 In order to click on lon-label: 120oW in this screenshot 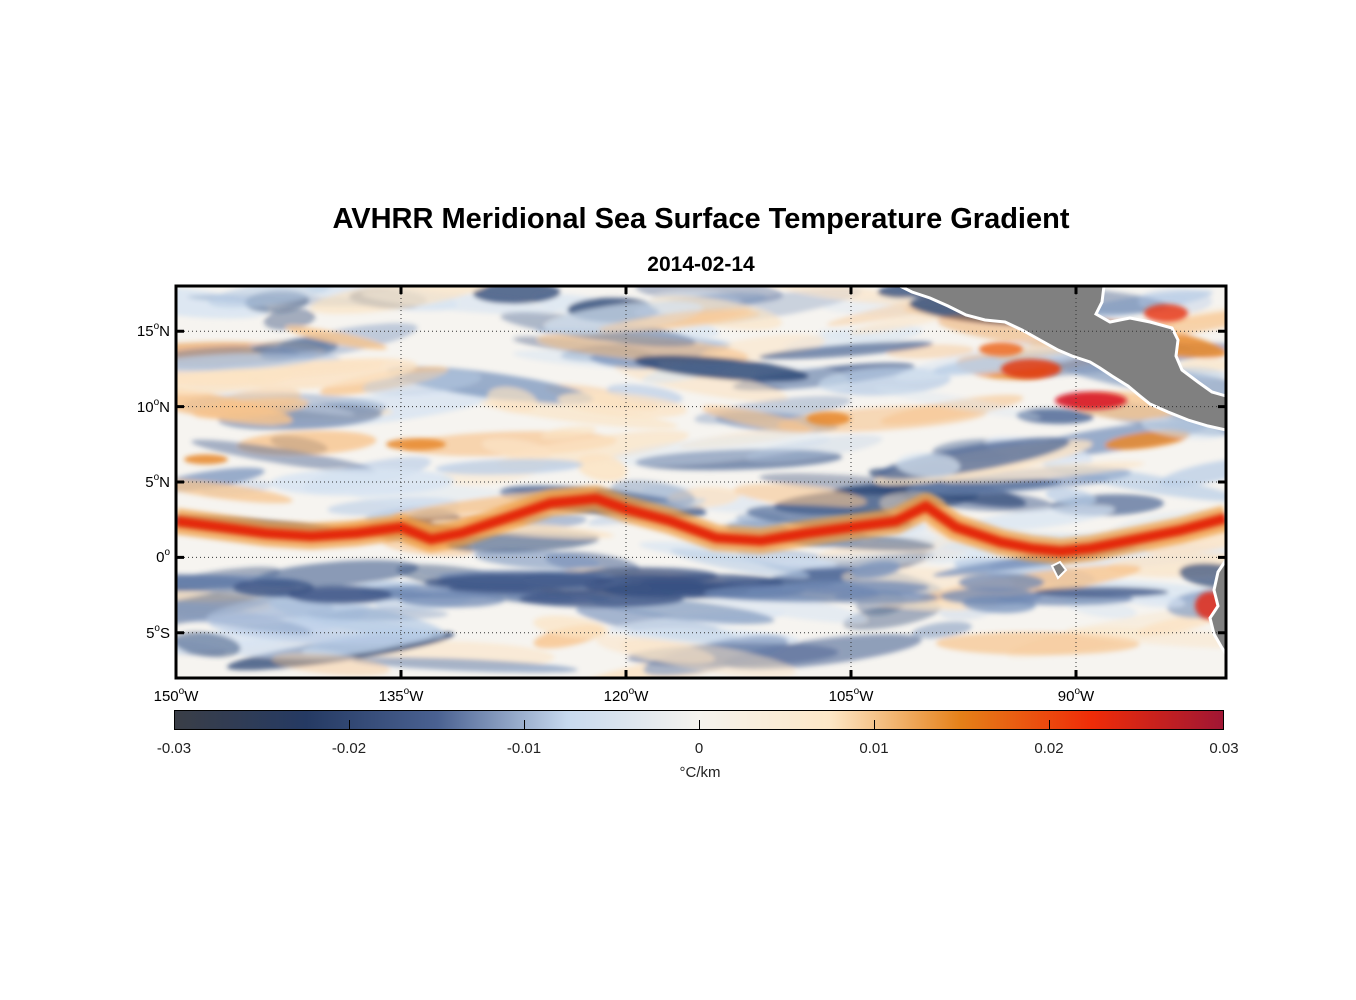, I will do `click(626, 695)`.